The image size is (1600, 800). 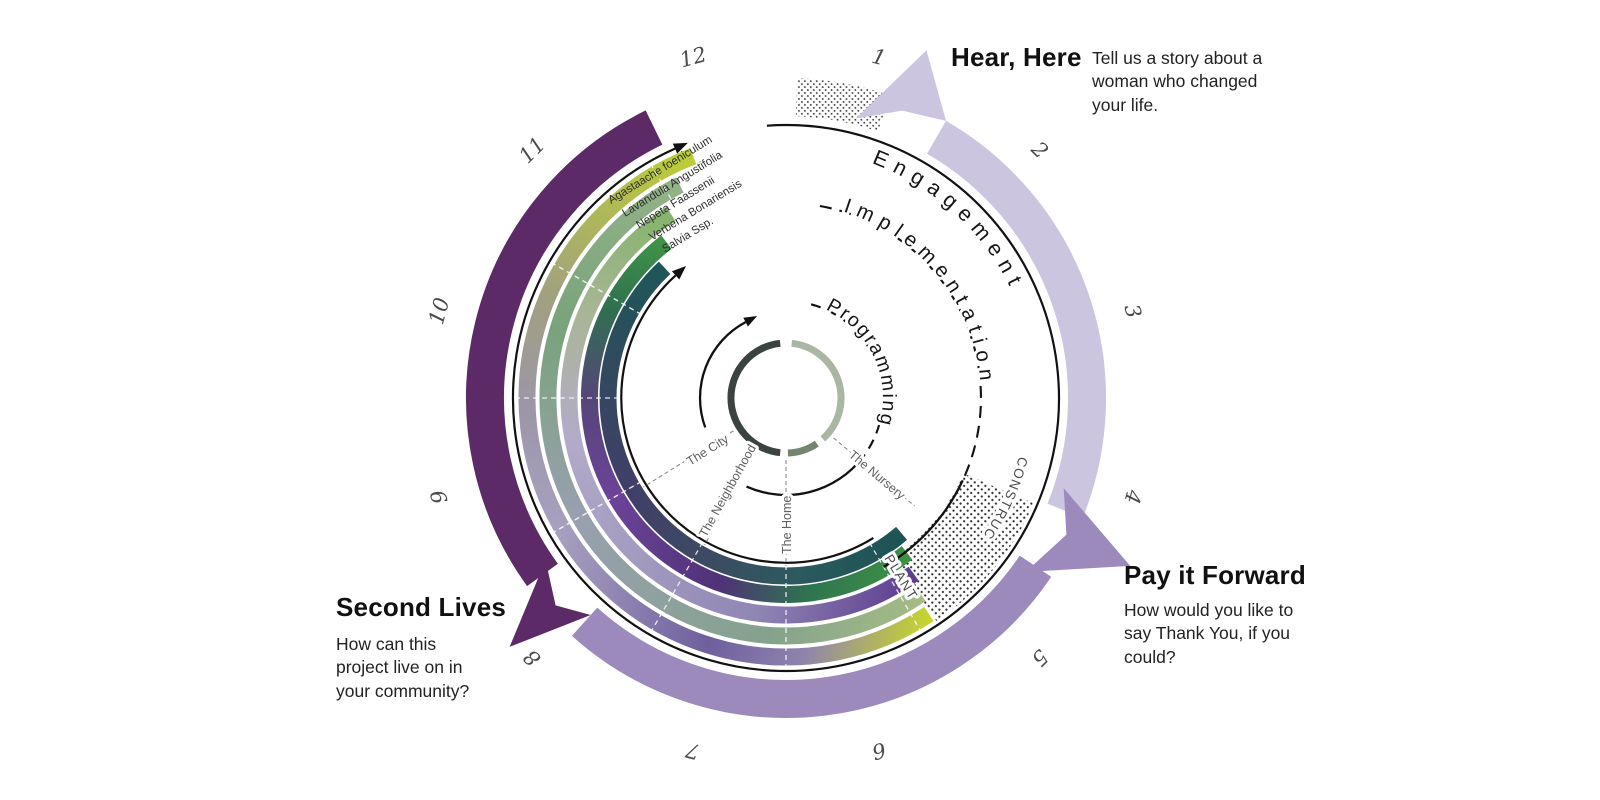 I want to click on month-label: 12, so click(x=693, y=57).